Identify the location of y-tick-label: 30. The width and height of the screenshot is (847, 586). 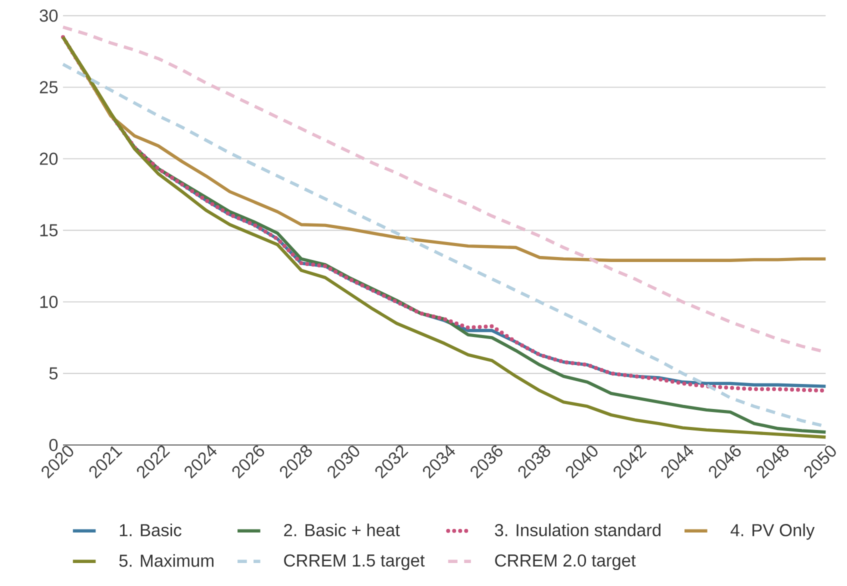
(49, 16).